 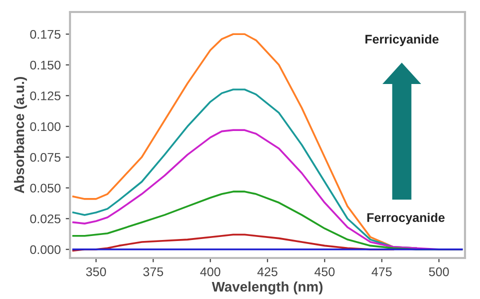 I want to click on y-tick-label: 0.150, so click(x=45, y=65).